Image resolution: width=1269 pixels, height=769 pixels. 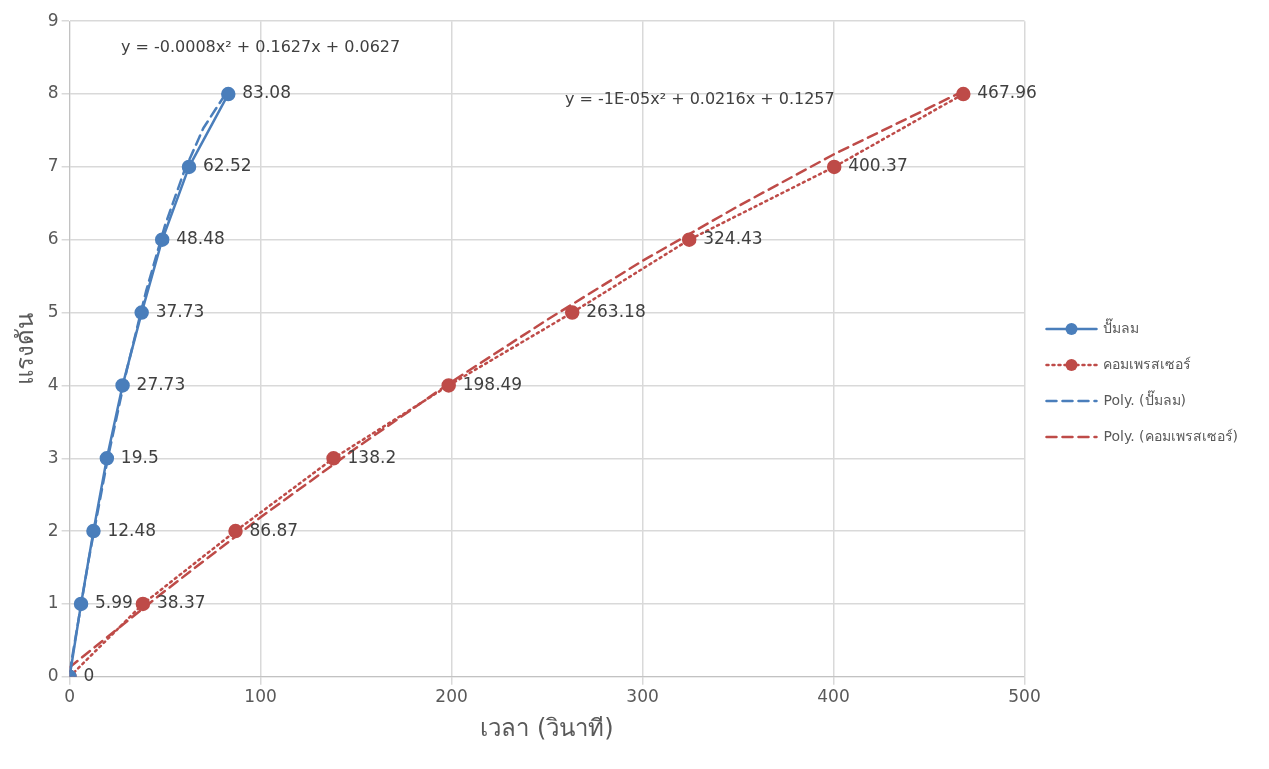 I want to click on annotation: 263.18, so click(x=616, y=311).